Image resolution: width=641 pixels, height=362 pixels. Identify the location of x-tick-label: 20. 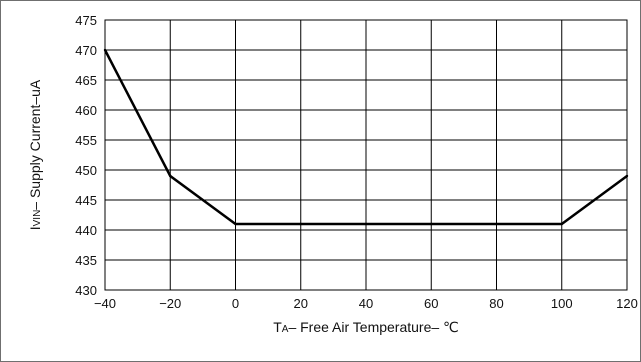
(301, 303).